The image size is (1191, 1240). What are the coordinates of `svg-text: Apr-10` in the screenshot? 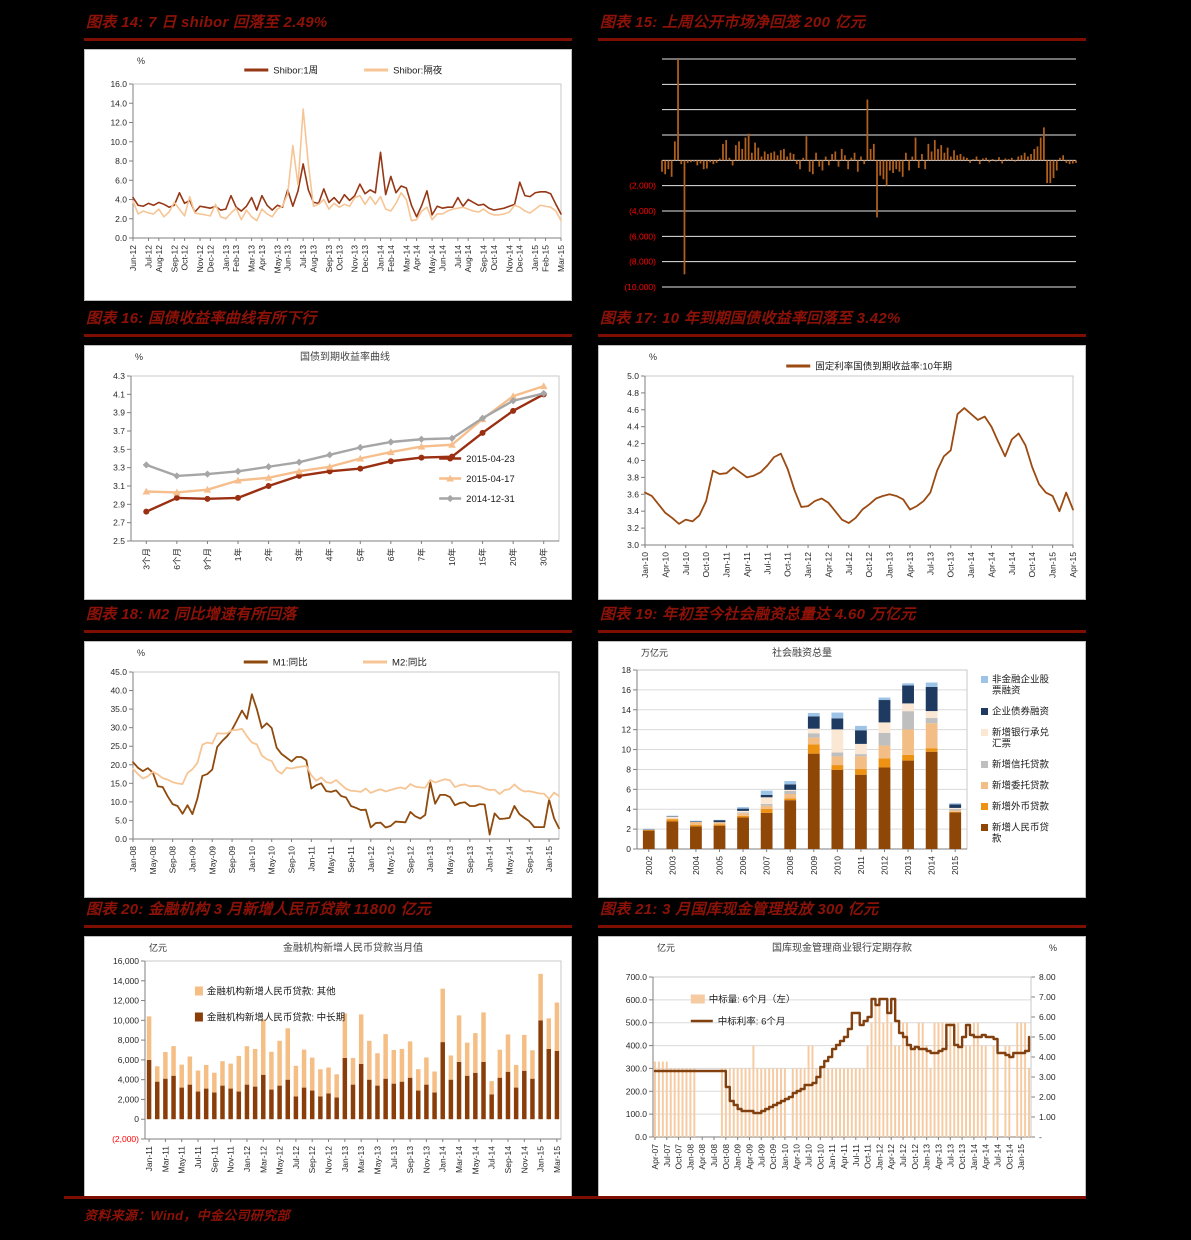 It's located at (797, 1156).